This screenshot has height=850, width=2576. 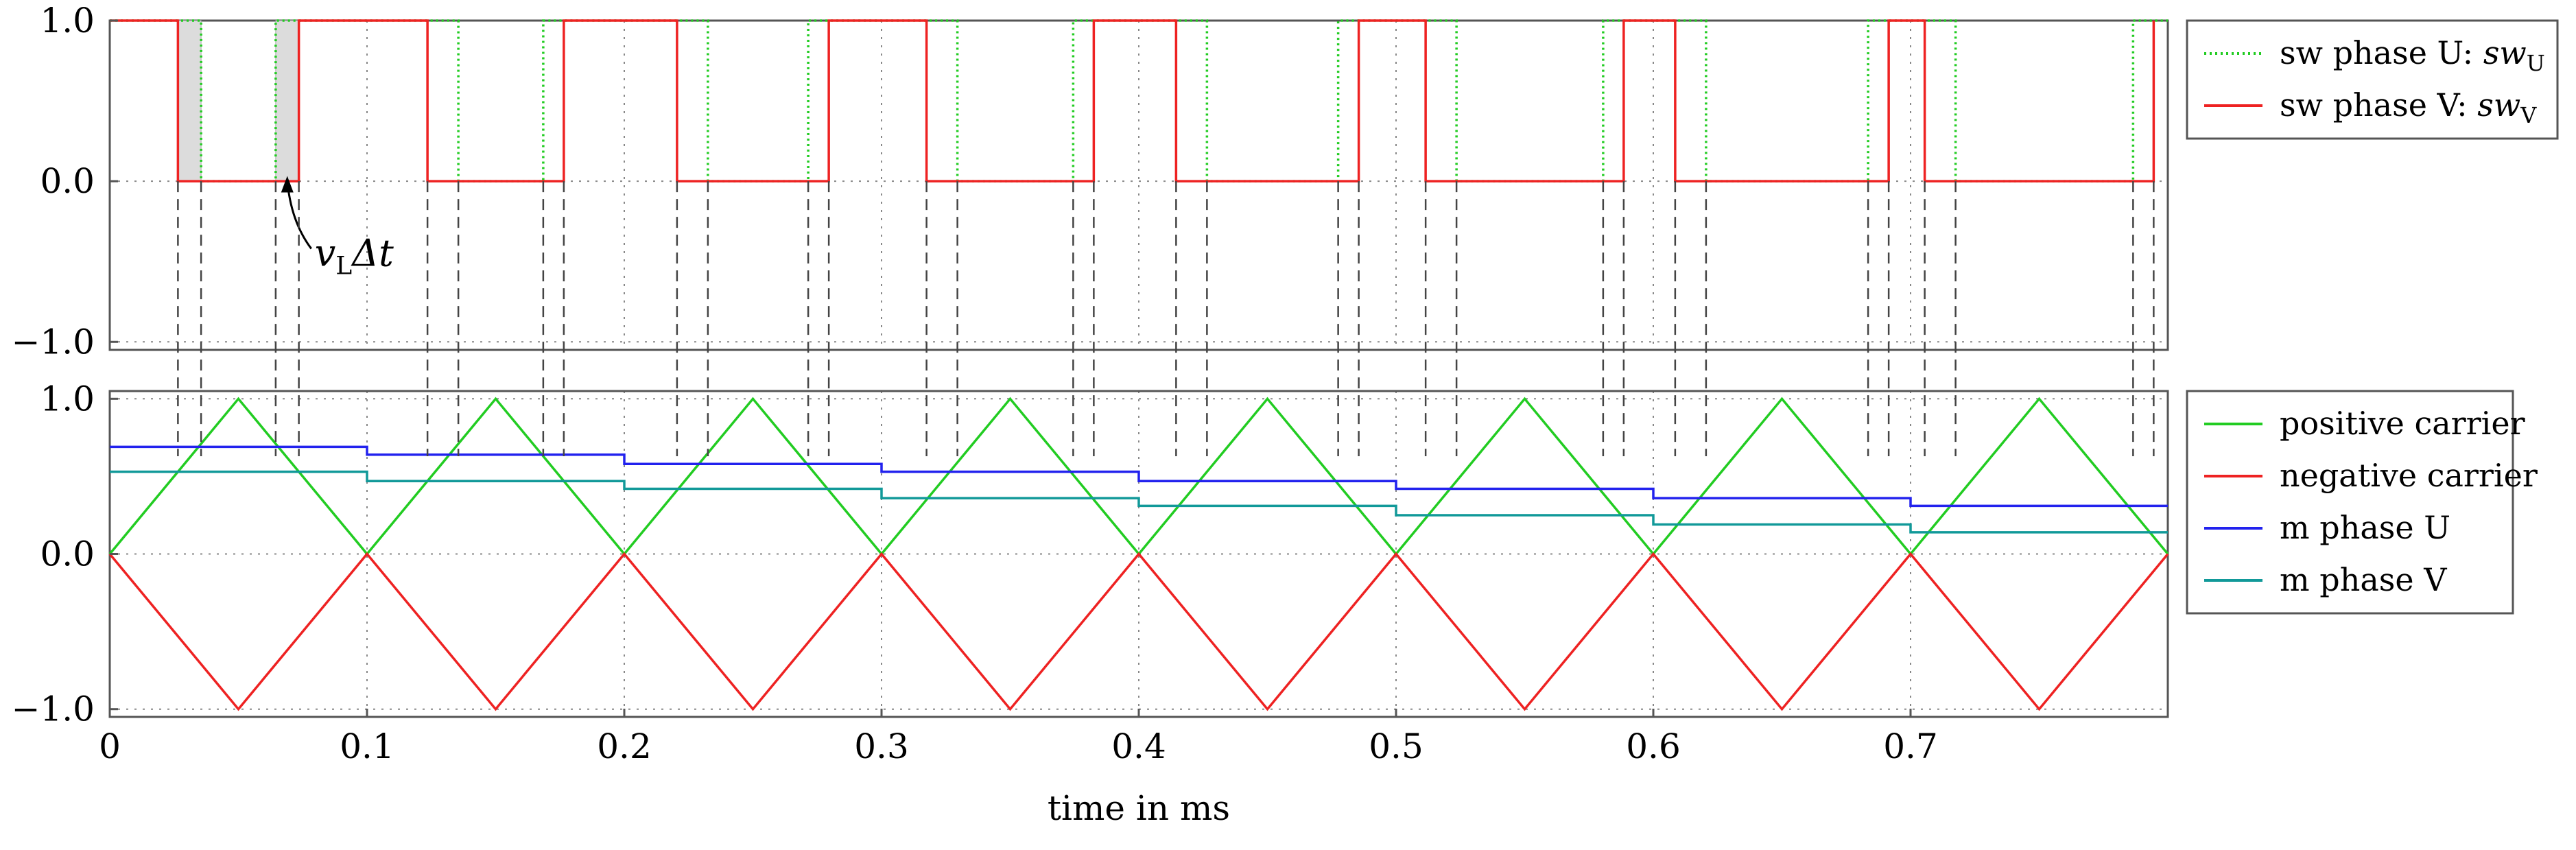 I want to click on x-tick-label: 0.2, so click(x=624, y=747).